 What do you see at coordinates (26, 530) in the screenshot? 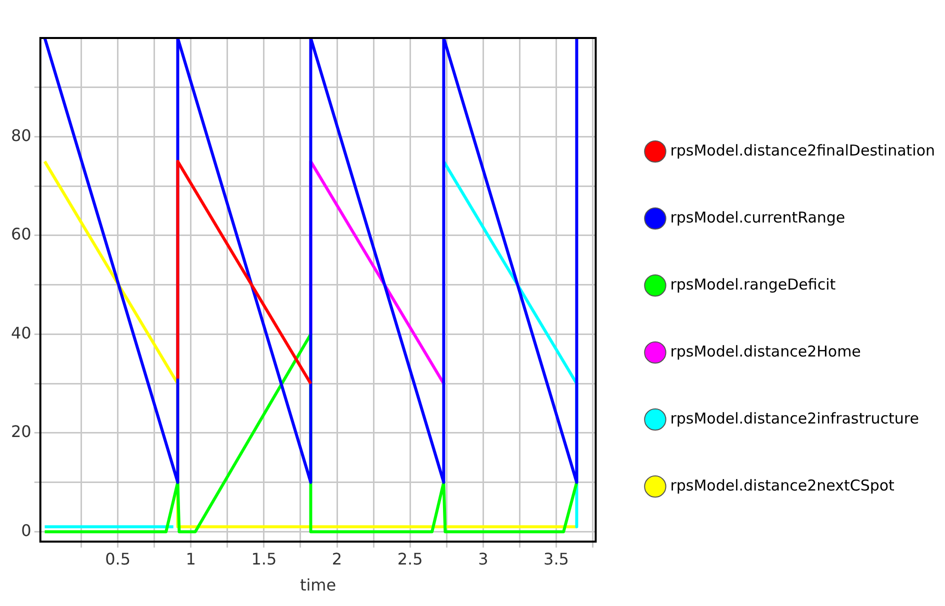
I see `y-tick-label: 0` at bounding box center [26, 530].